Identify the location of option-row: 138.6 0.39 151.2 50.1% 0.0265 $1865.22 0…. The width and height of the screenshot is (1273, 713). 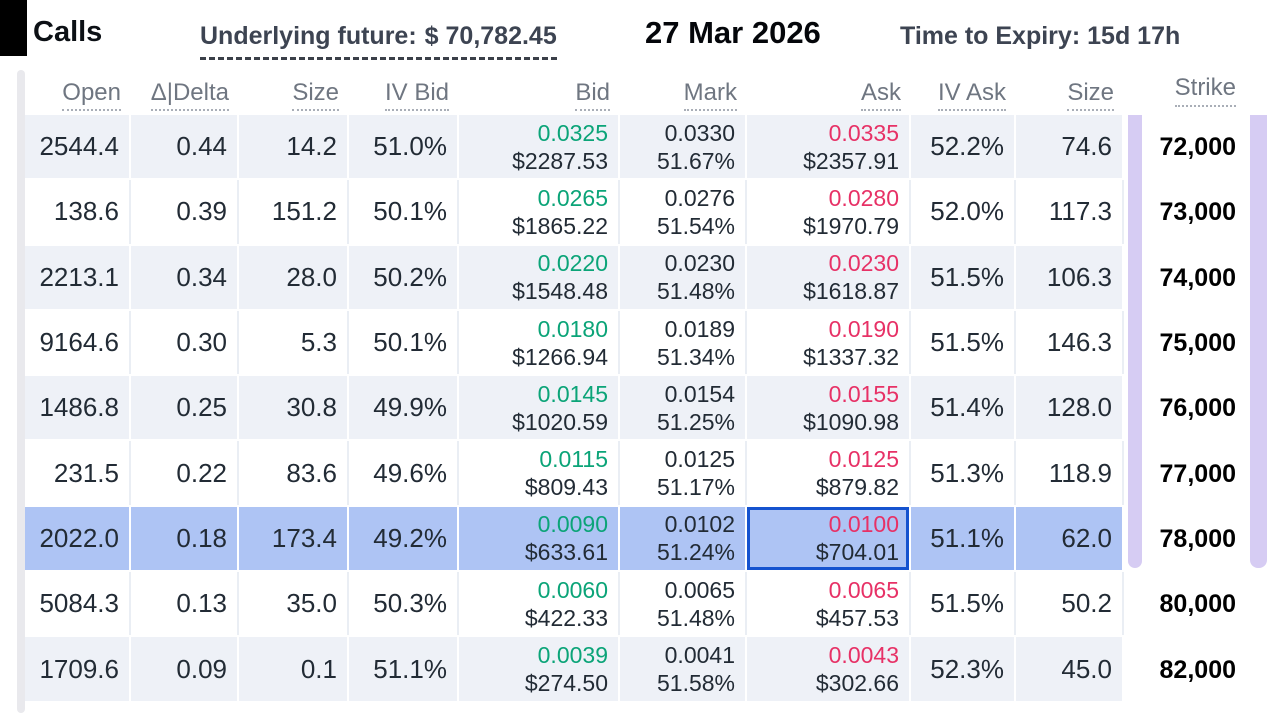
(574, 213).